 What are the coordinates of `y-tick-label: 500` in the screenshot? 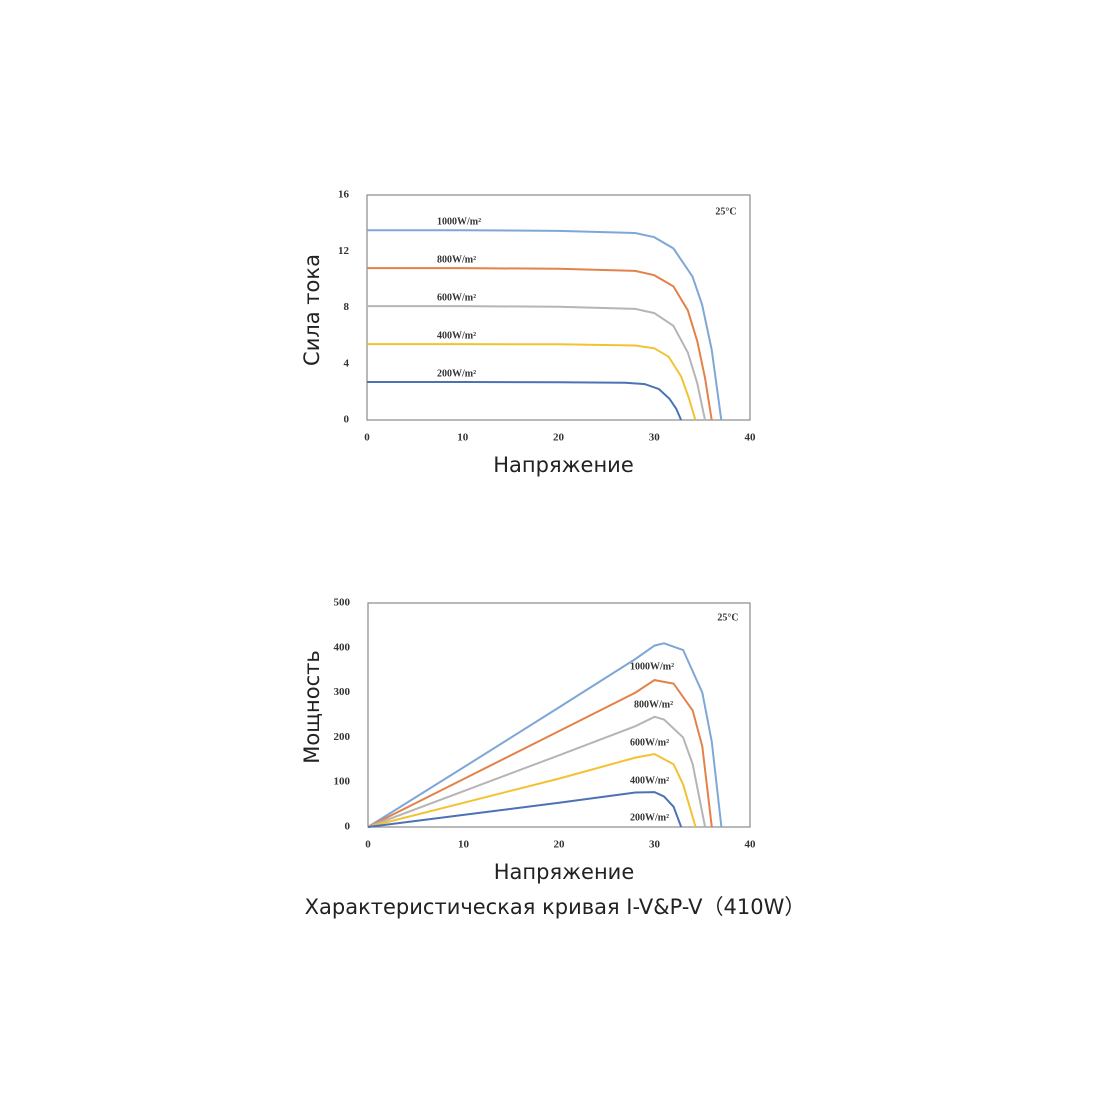 It's located at (342, 603).